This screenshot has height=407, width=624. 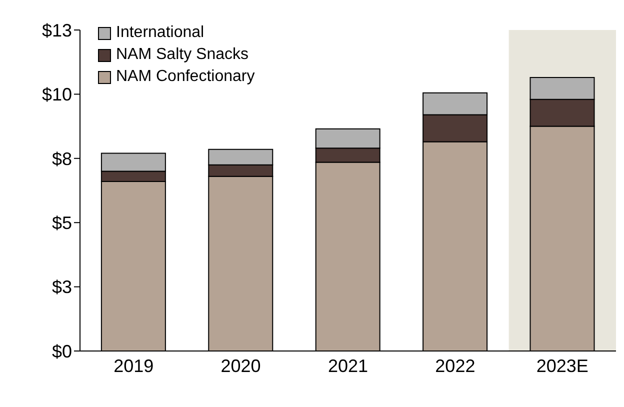 What do you see at coordinates (62, 287) in the screenshot?
I see `y-tick-label: $3` at bounding box center [62, 287].